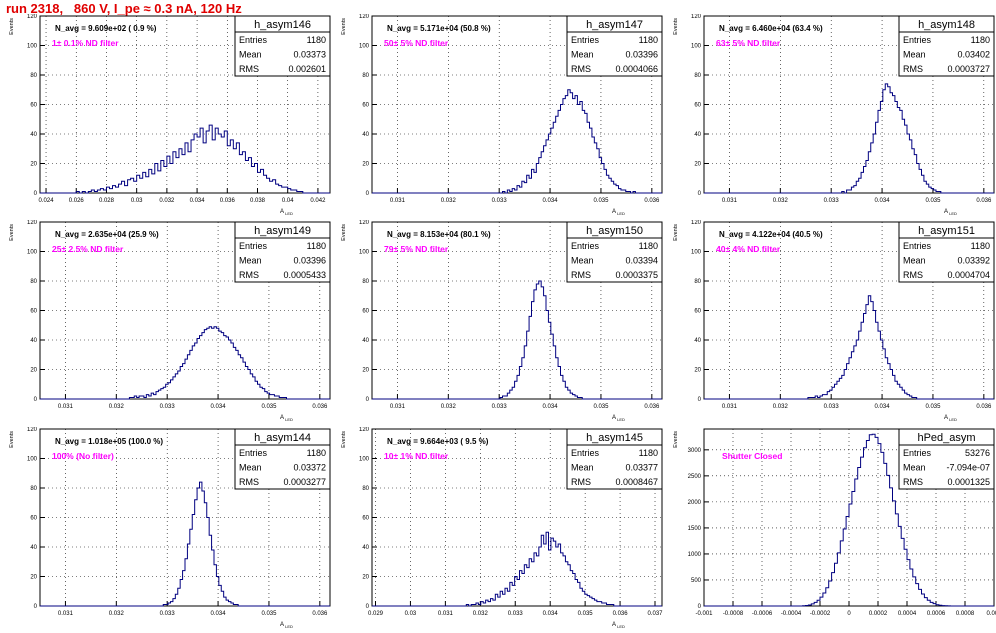 The height and width of the screenshot is (633, 996). What do you see at coordinates (695, 451) in the screenshot?
I see `y-tick-label: 3000` at bounding box center [695, 451].